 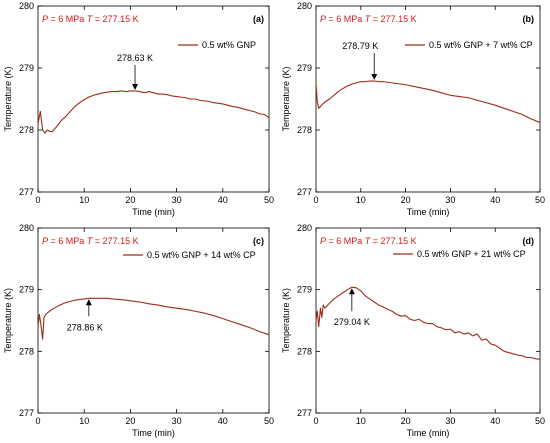 What do you see at coordinates (229, 45) in the screenshot?
I see `legend-label: 0.5 wt% GNP` at bounding box center [229, 45].